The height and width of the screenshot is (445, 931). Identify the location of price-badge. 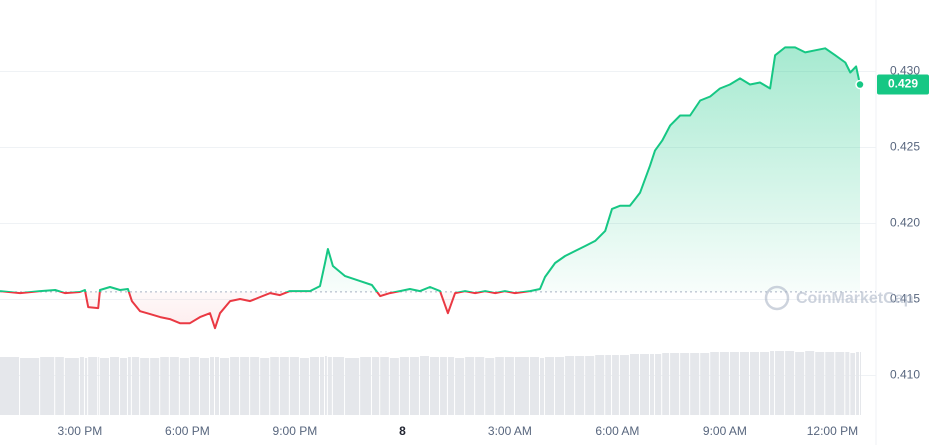
(903, 84).